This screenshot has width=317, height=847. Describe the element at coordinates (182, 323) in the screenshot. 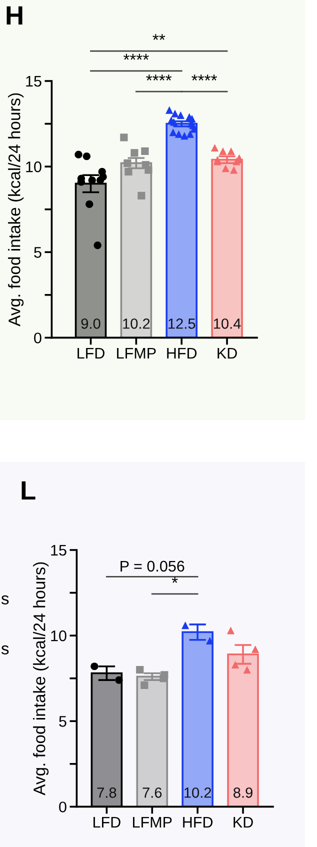

I see `data-label: 12.5` at that location.